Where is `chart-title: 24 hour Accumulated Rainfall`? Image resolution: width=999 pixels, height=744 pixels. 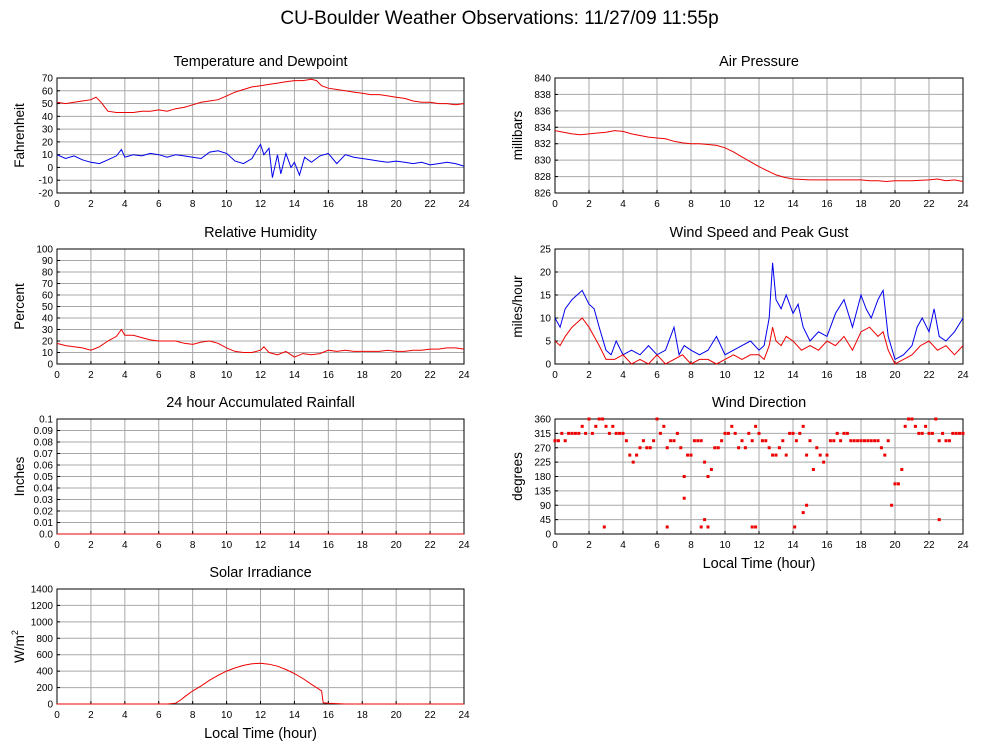
chart-title: 24 hour Accumulated Rainfall is located at coordinates (260, 403).